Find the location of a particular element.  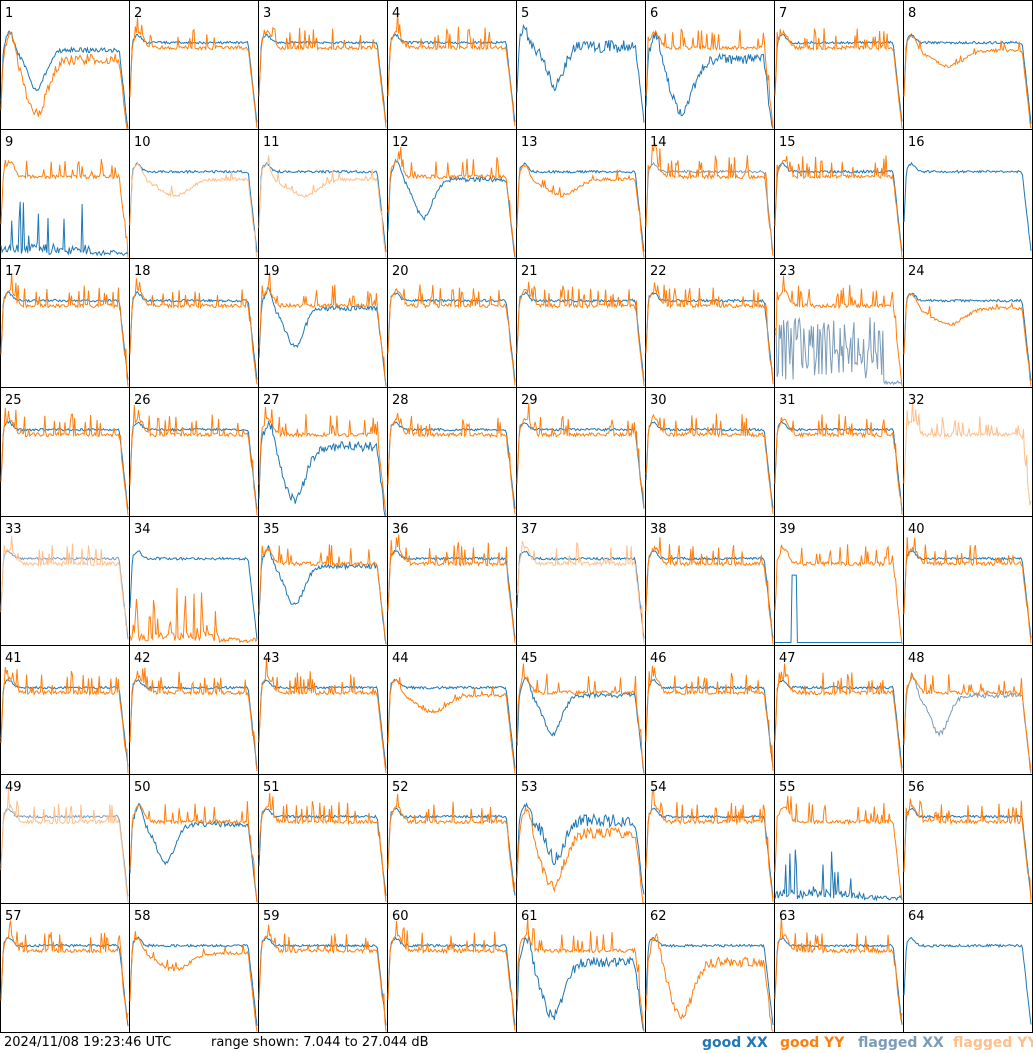

legend-good-yy: good YY is located at coordinates (812, 1043).